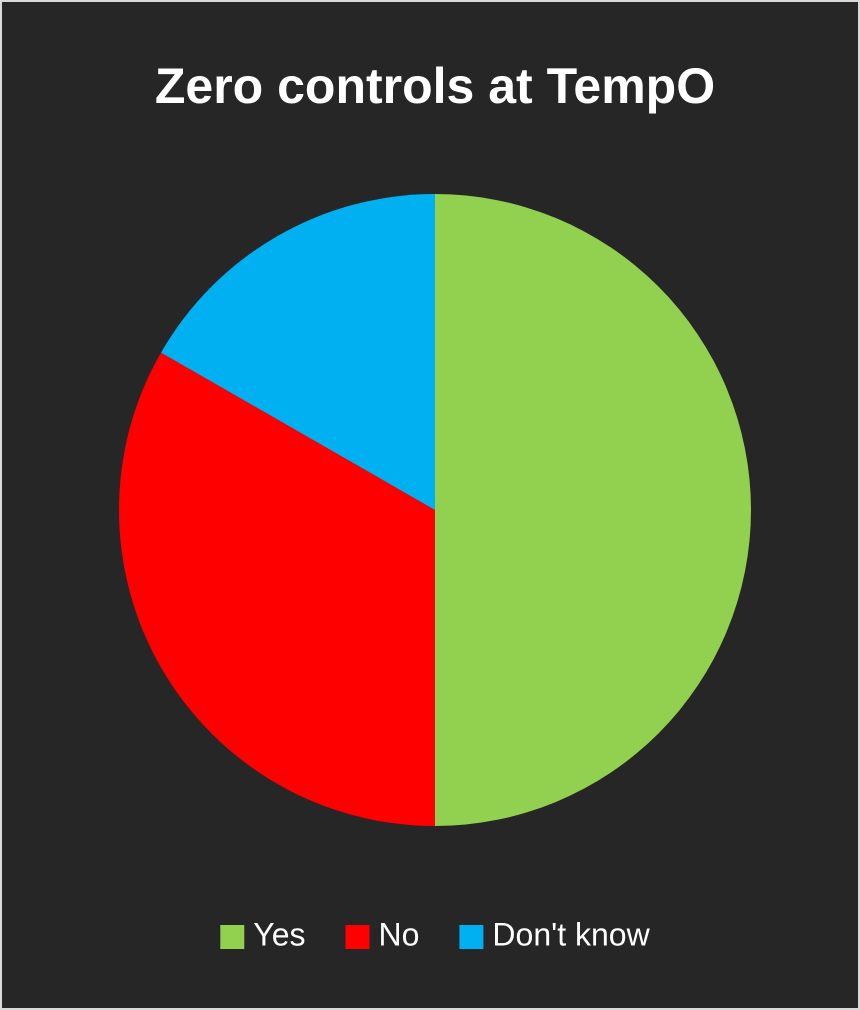 This screenshot has width=860, height=1010. Describe the element at coordinates (279, 934) in the screenshot. I see `legend-label: Yes` at that location.